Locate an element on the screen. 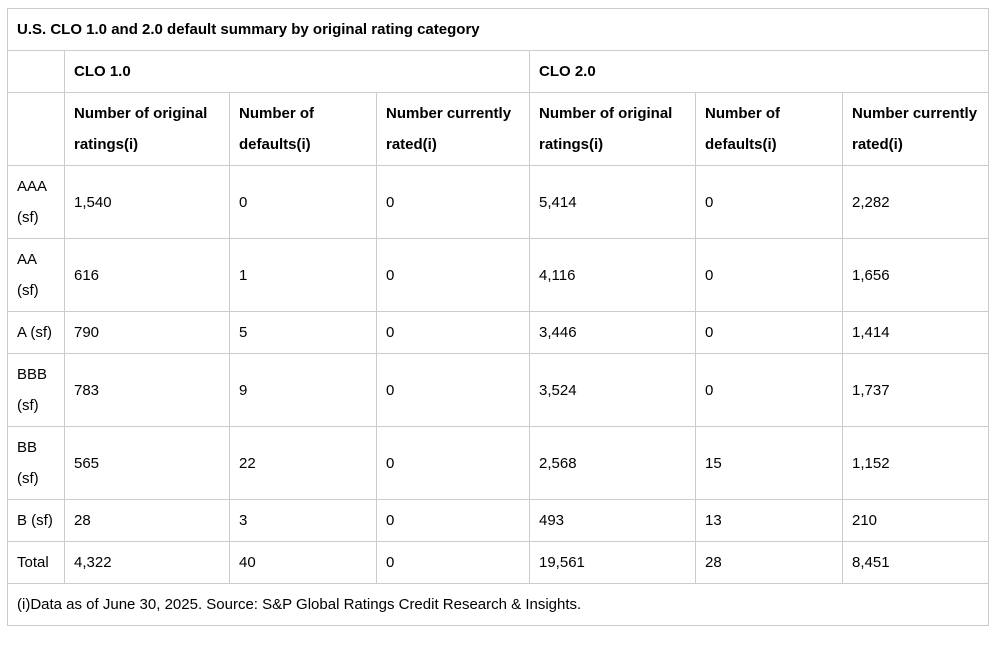 The width and height of the screenshot is (995, 662). row-label: A (sf) is located at coordinates (36, 332).